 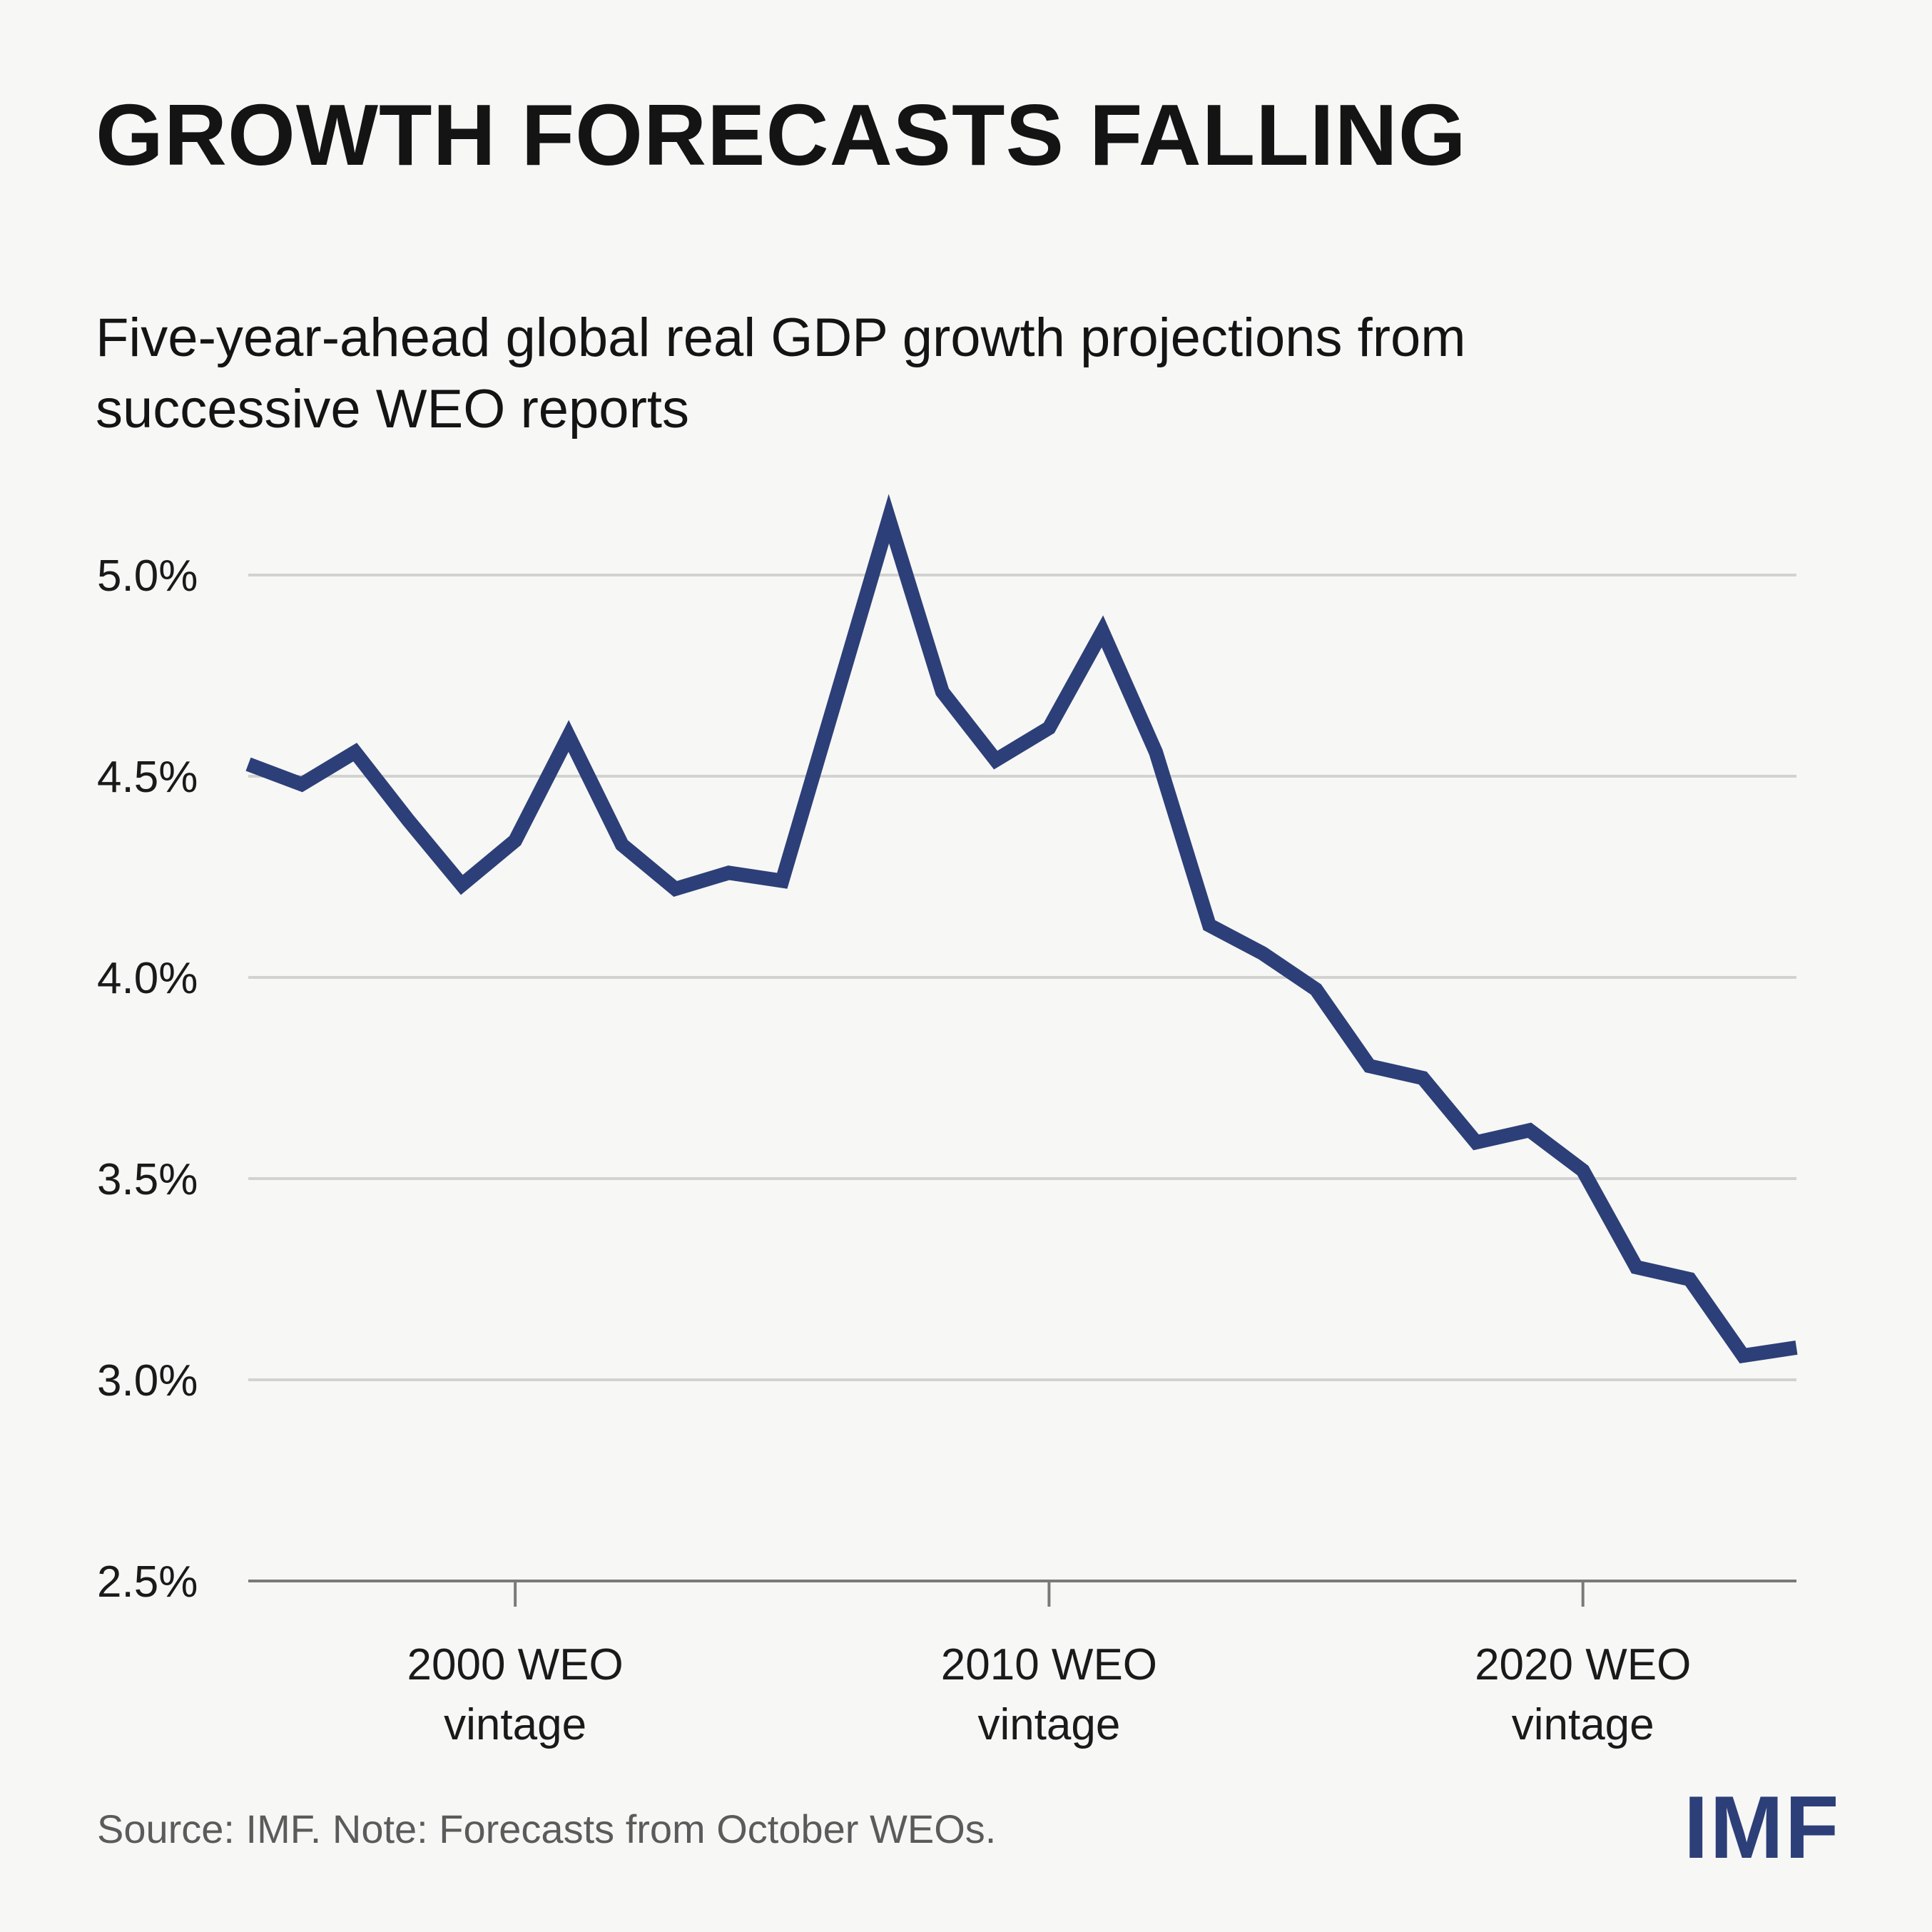 I want to click on x-tick-label: 2000 WEO, so click(x=515, y=1665).